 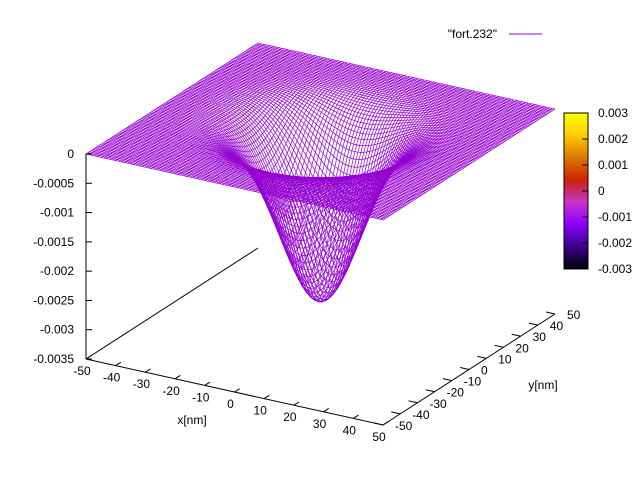 I want to click on colorbar-tick-label: 0.003, so click(x=613, y=113).